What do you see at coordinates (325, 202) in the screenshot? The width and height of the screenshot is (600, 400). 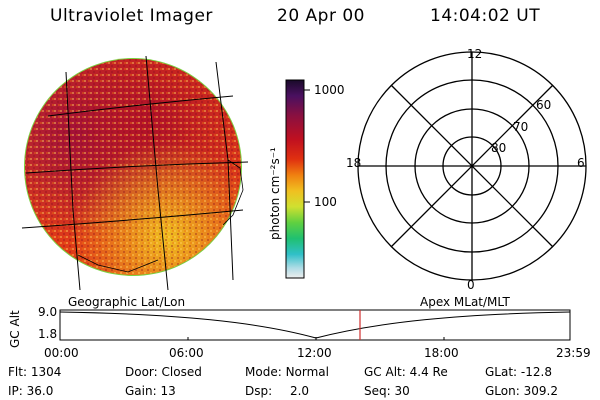 I see `colorbar-tick-100: 100` at bounding box center [325, 202].